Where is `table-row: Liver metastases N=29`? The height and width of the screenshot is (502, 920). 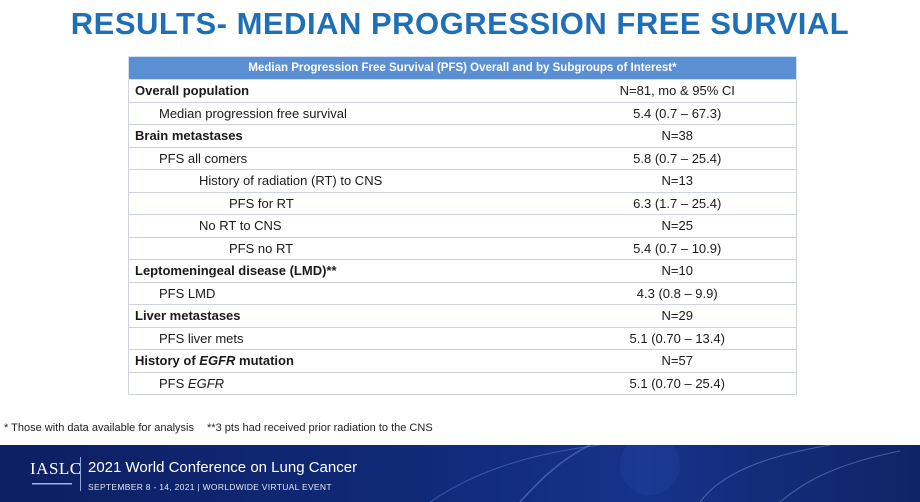
table-row: Liver metastases N=29 is located at coordinates (462, 316).